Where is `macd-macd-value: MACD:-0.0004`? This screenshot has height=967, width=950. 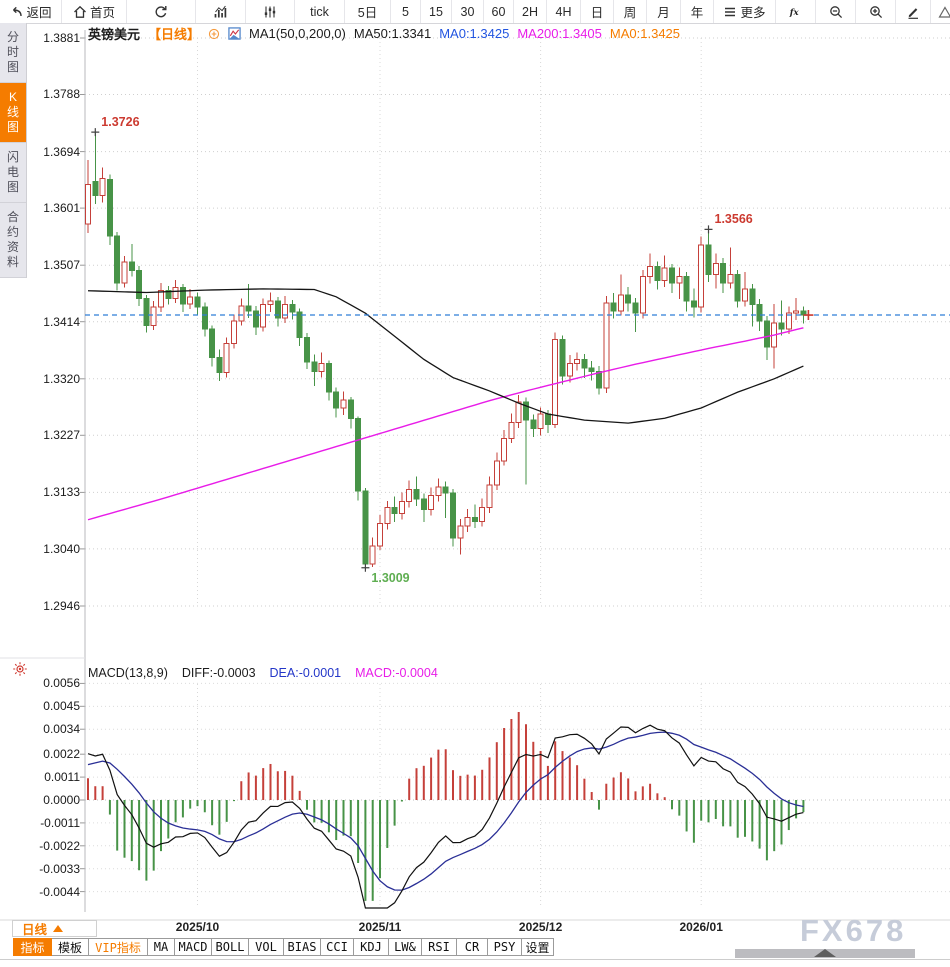
macd-macd-value: MACD:-0.0004 is located at coordinates (396, 673).